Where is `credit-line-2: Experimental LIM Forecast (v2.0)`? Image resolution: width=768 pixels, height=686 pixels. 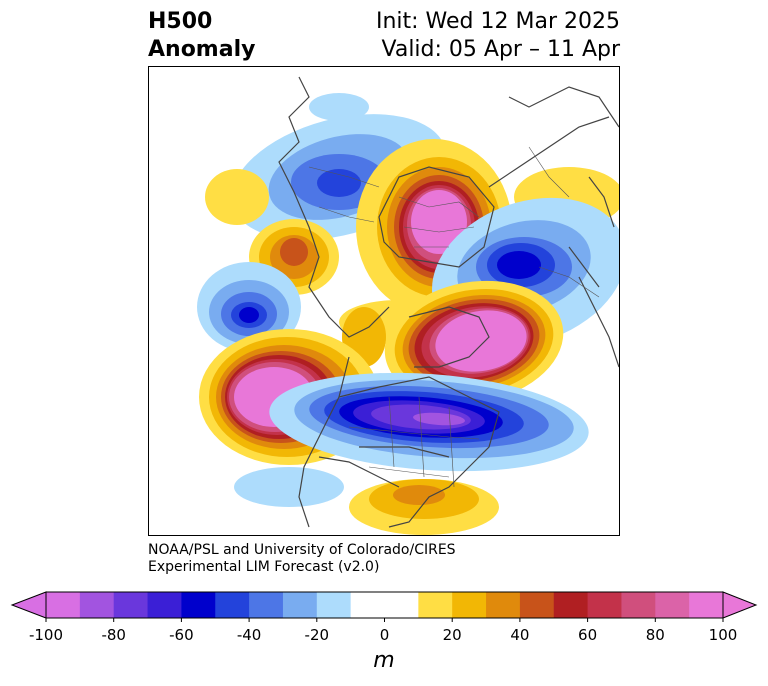
credit-line-2: Experimental LIM Forecast (v2.0) is located at coordinates (264, 567).